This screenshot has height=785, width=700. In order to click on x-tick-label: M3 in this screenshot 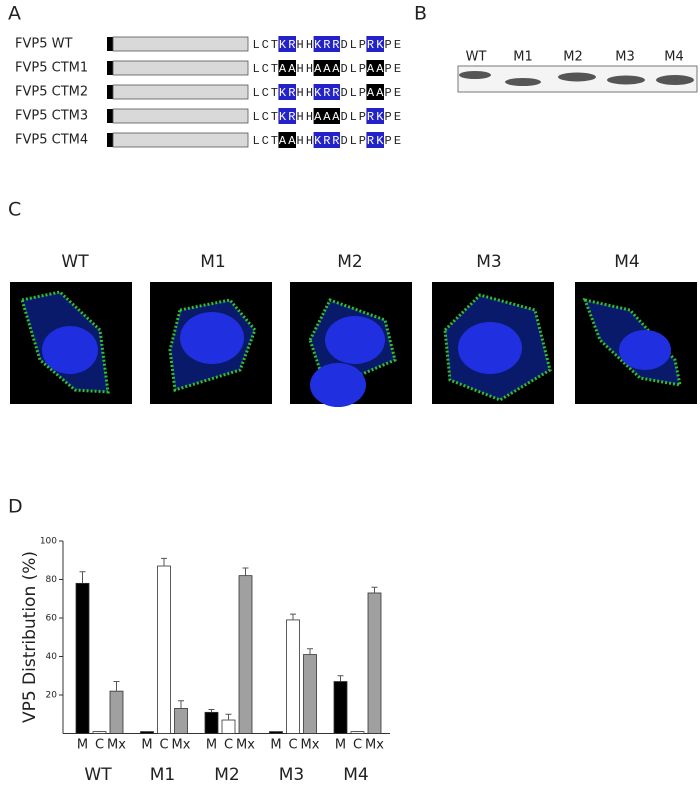, I will do `click(291, 775)`.